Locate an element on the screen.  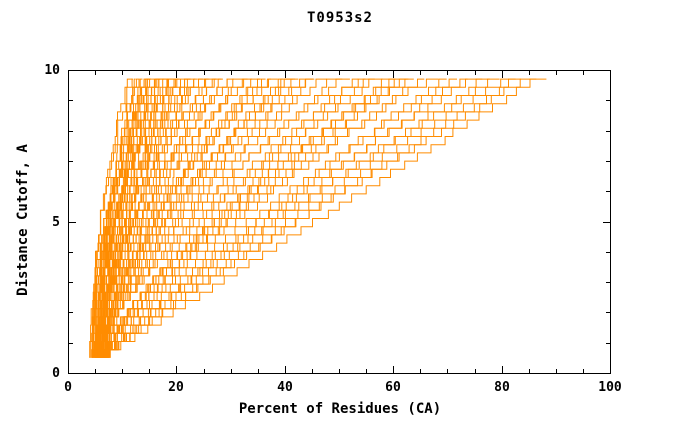
y-tick-label: 10 is located at coordinates (52, 70).